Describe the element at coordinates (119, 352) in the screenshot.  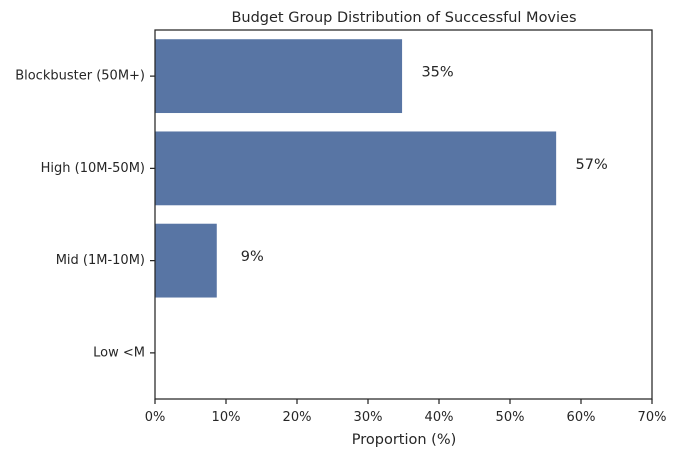
I see `y-tick-label-low-m: Low <M` at that location.